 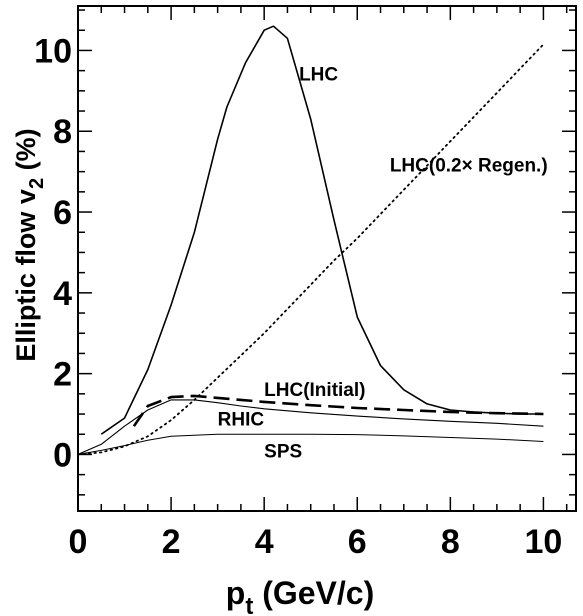 What do you see at coordinates (62, 294) in the screenshot?
I see `y-tick-label: 4` at bounding box center [62, 294].